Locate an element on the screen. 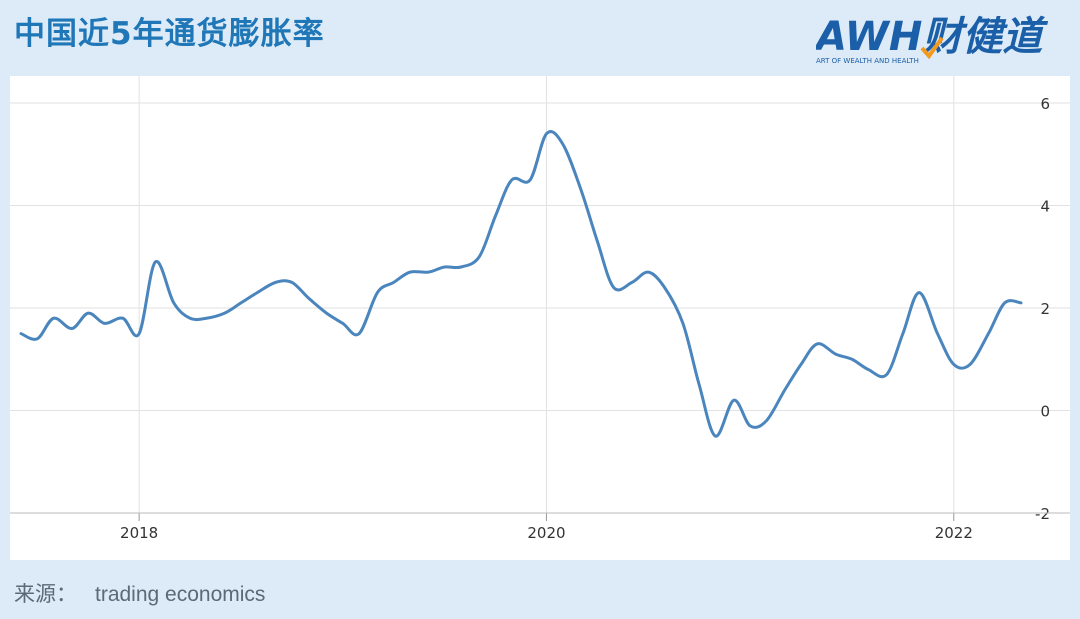  chart-title: 中国近5年通货膨胀率 is located at coordinates (169, 34).